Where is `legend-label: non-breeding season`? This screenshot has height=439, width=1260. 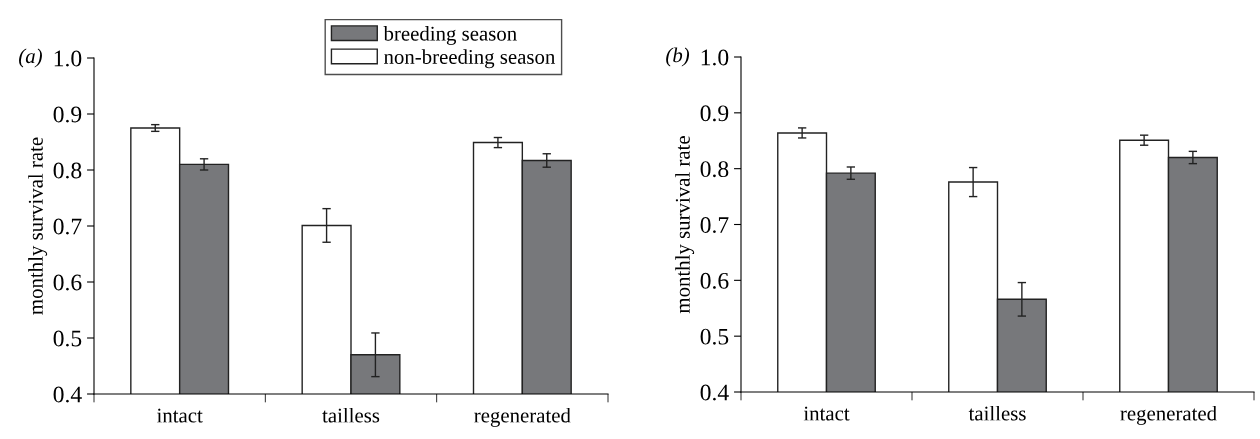 legend-label: non-breeding season is located at coordinates (470, 59).